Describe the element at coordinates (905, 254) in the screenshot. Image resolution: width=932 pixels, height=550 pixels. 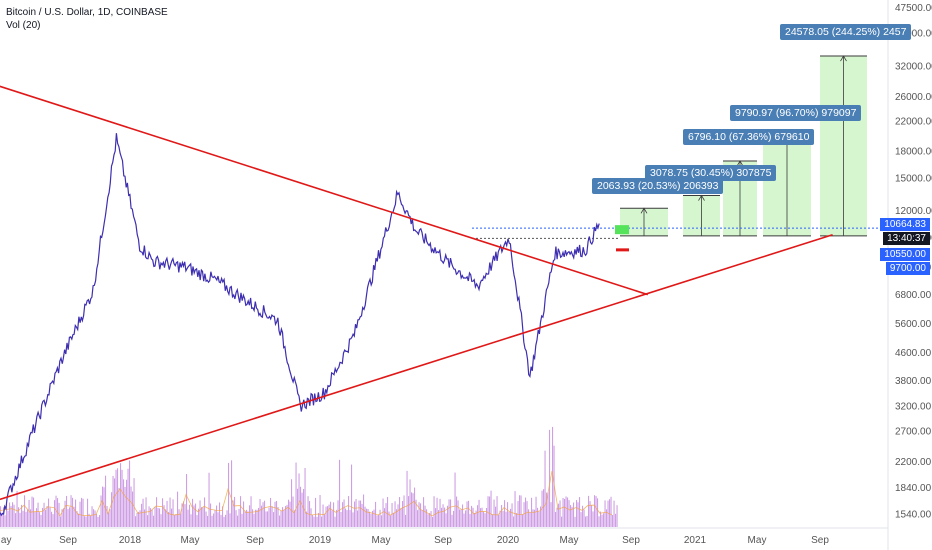
I see `price-label-10550: 10550.00` at that location.